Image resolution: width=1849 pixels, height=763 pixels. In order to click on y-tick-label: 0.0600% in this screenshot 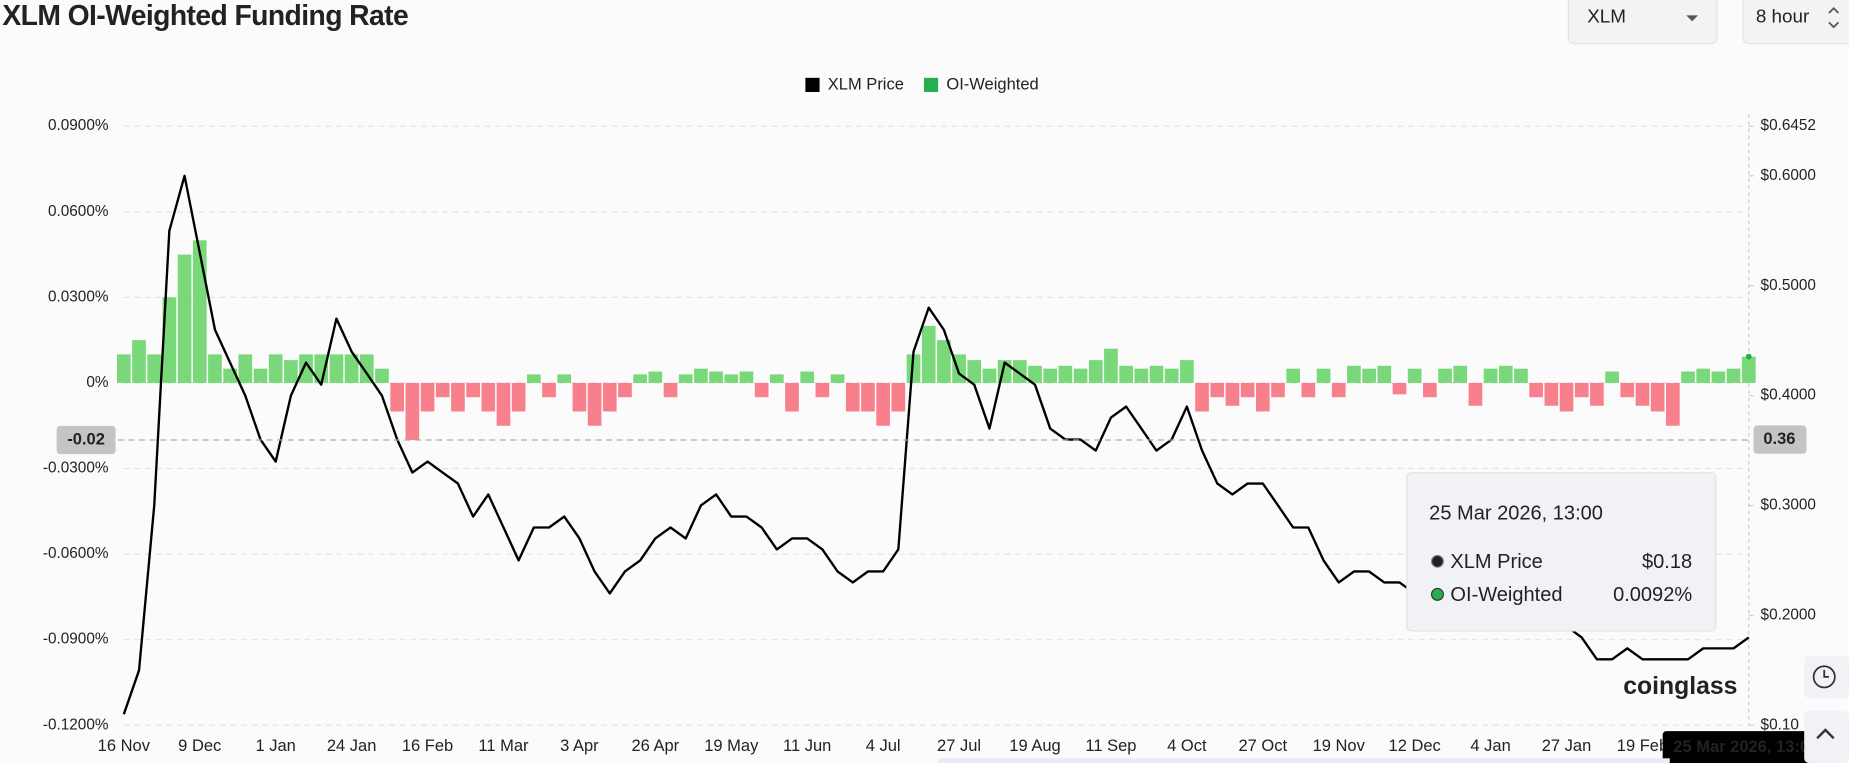, I will do `click(78, 211)`.